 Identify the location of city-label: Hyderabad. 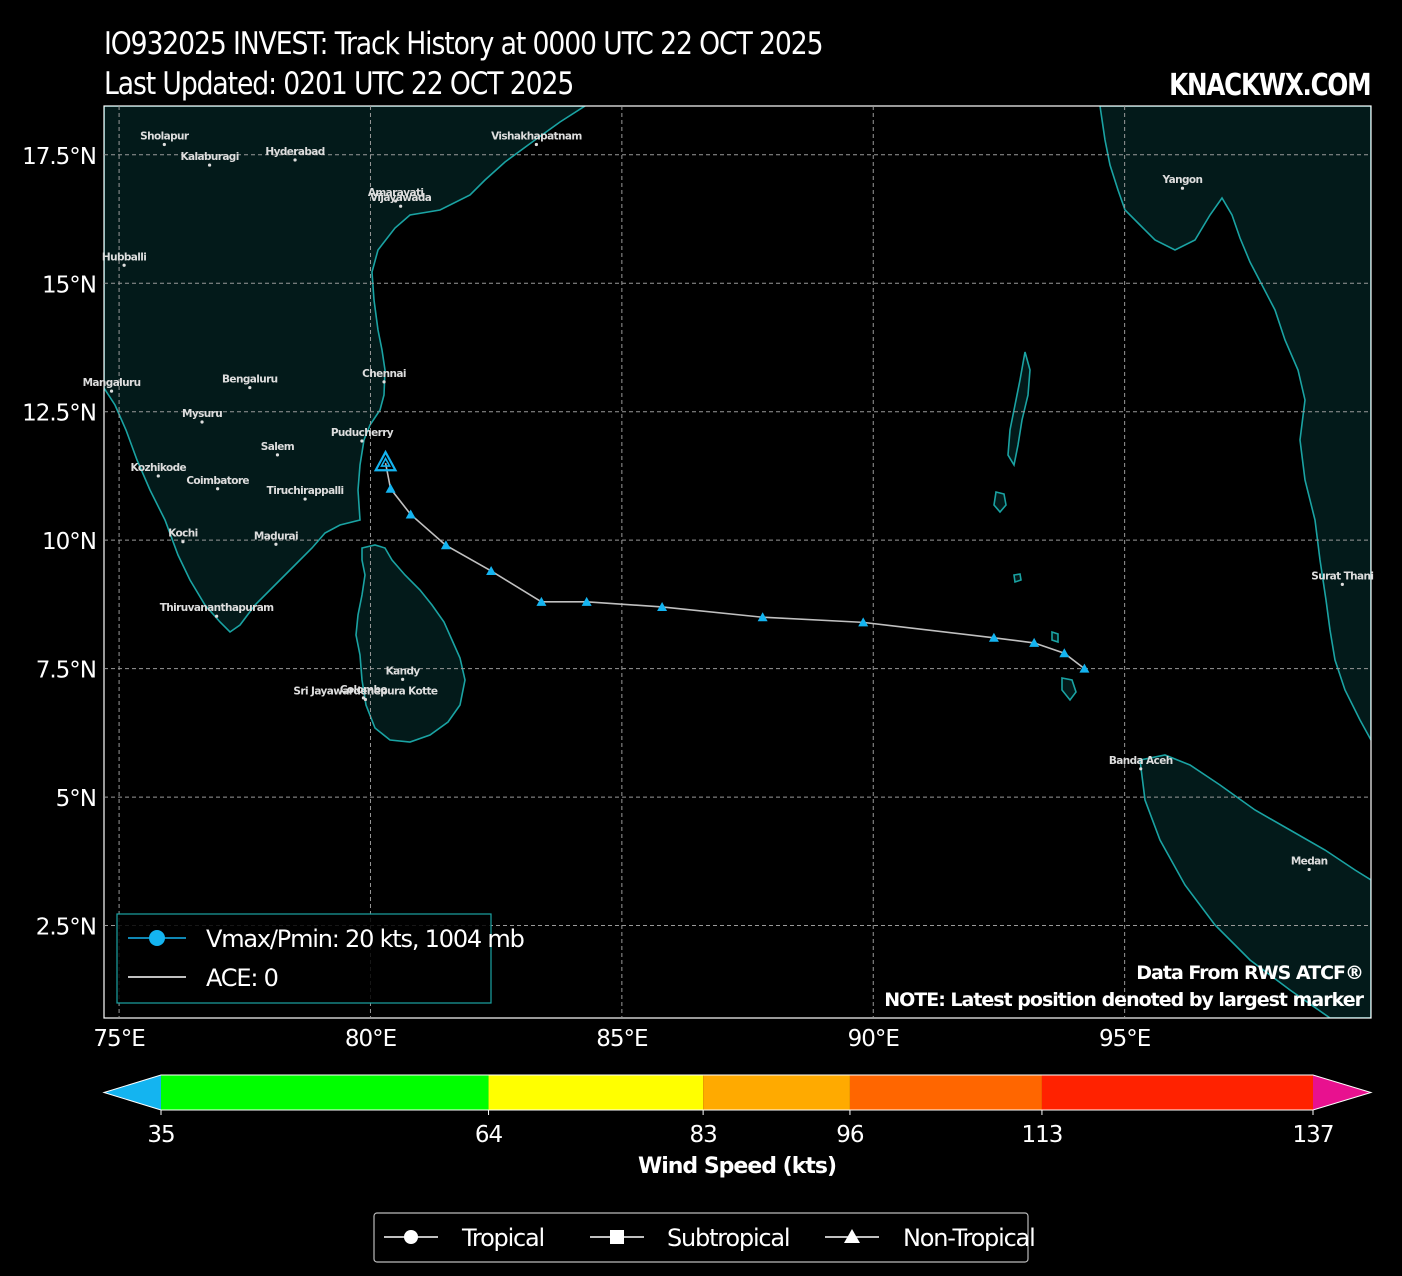
(294, 152).